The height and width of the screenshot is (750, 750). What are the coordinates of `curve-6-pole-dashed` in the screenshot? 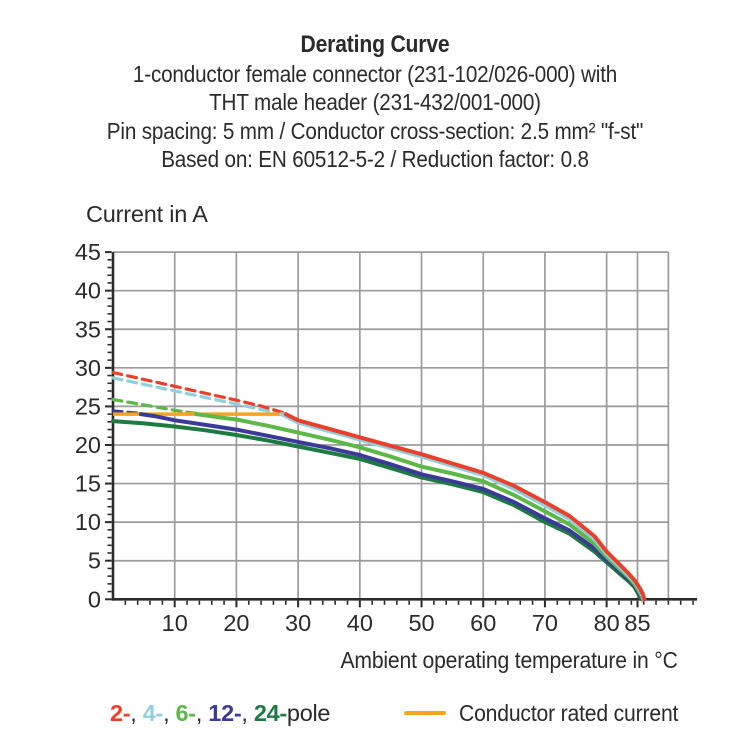 It's located at (154, 406).